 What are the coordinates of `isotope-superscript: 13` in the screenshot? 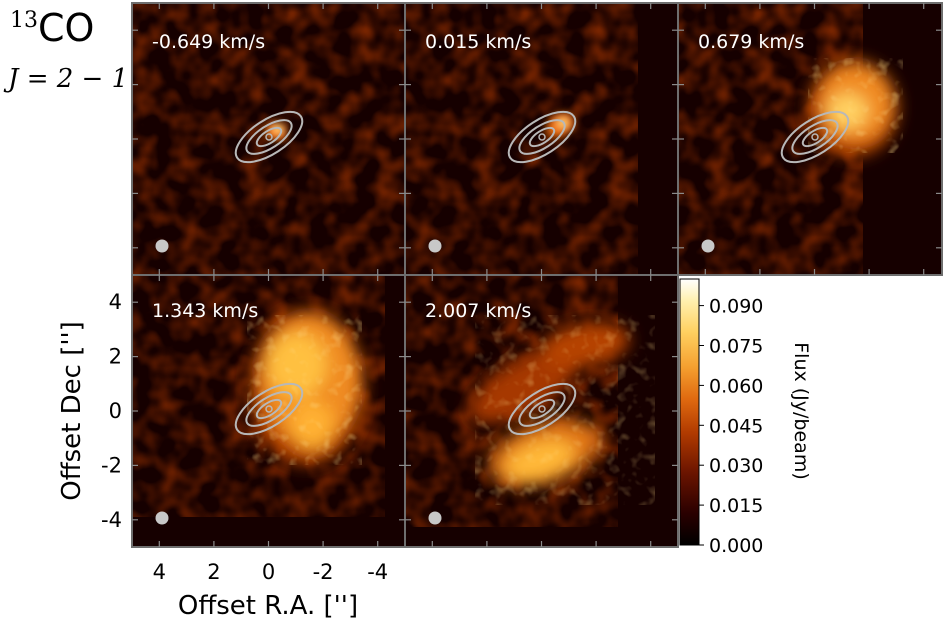 It's located at (24, 20).